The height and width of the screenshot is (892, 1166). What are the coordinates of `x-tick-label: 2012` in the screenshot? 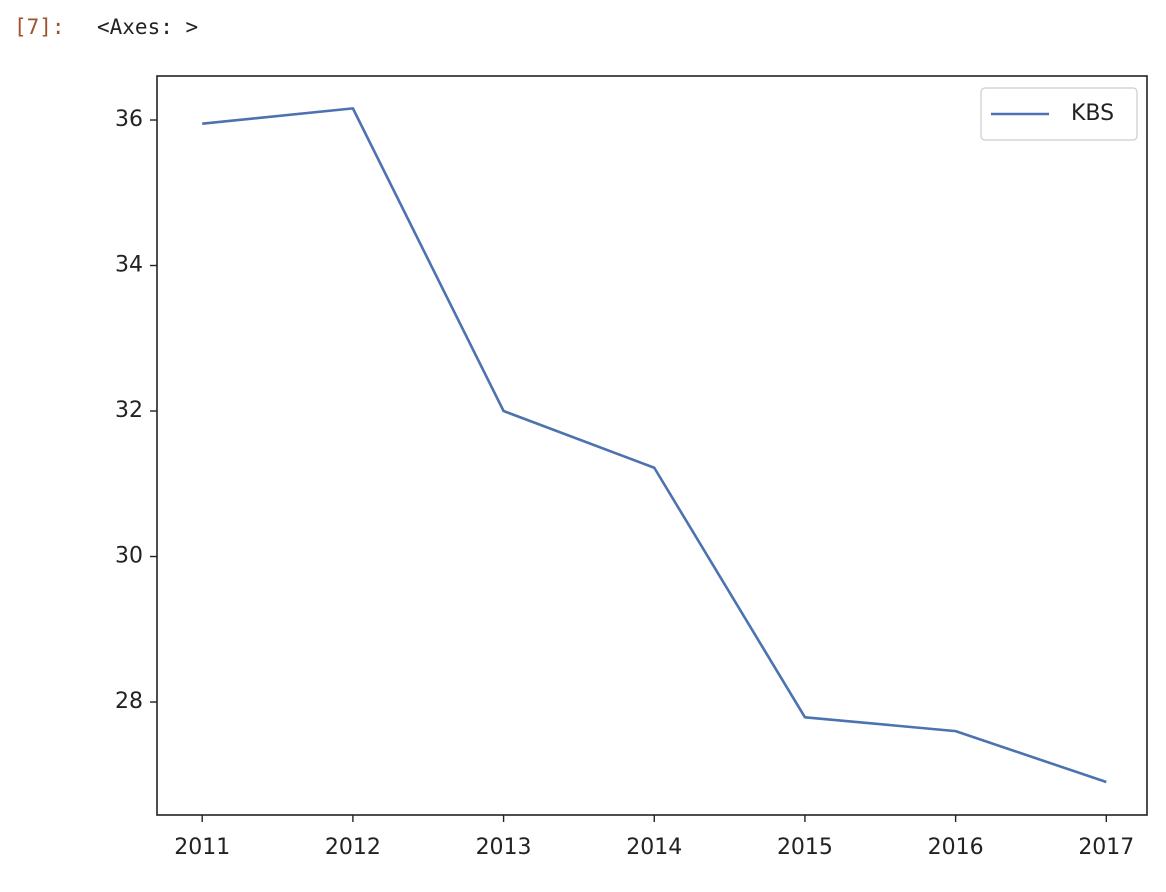 It's located at (353, 847).